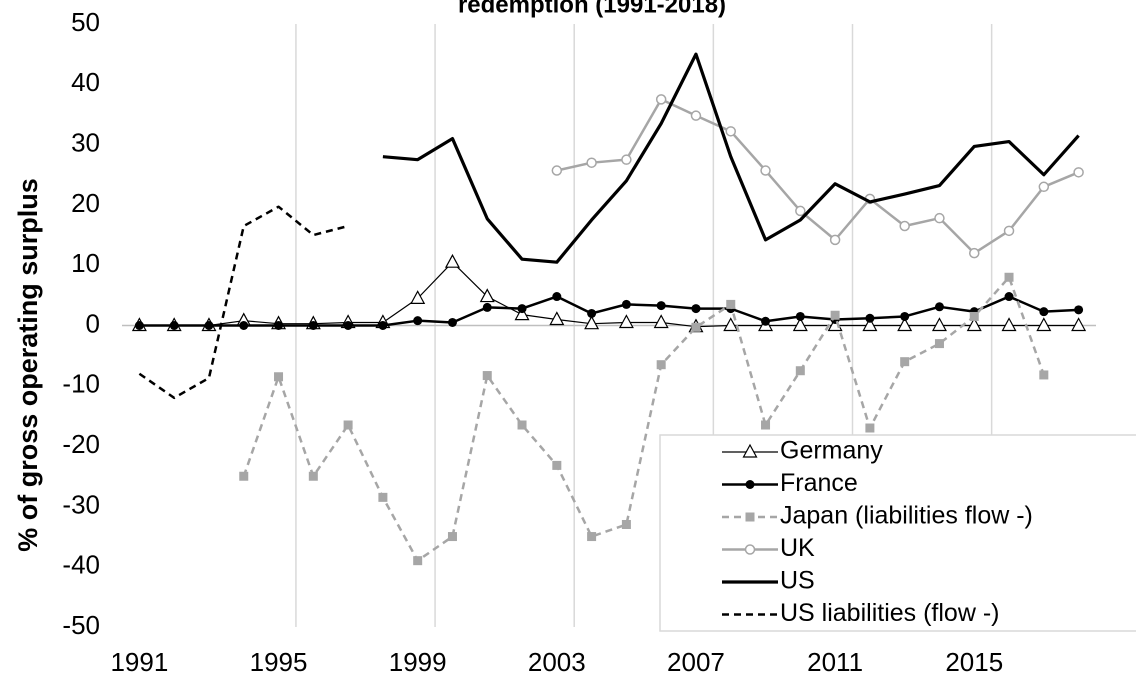  What do you see at coordinates (835, 662) in the screenshot?
I see `x-tick-label: 2011` at bounding box center [835, 662].